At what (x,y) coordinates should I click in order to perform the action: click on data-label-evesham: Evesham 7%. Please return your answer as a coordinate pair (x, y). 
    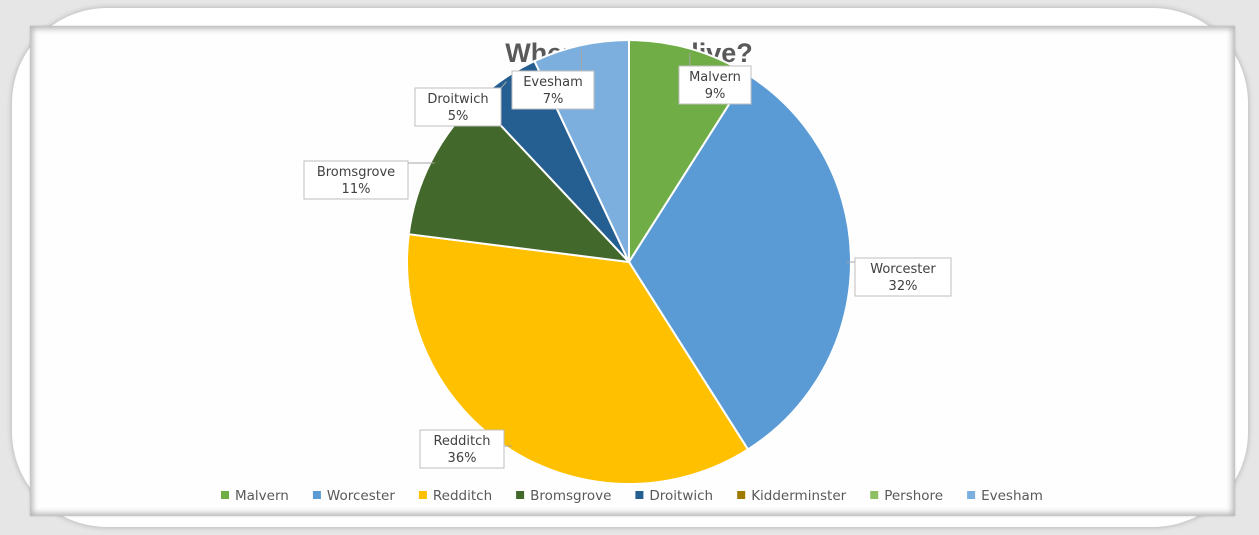
    Looking at the image, I should click on (553, 90).